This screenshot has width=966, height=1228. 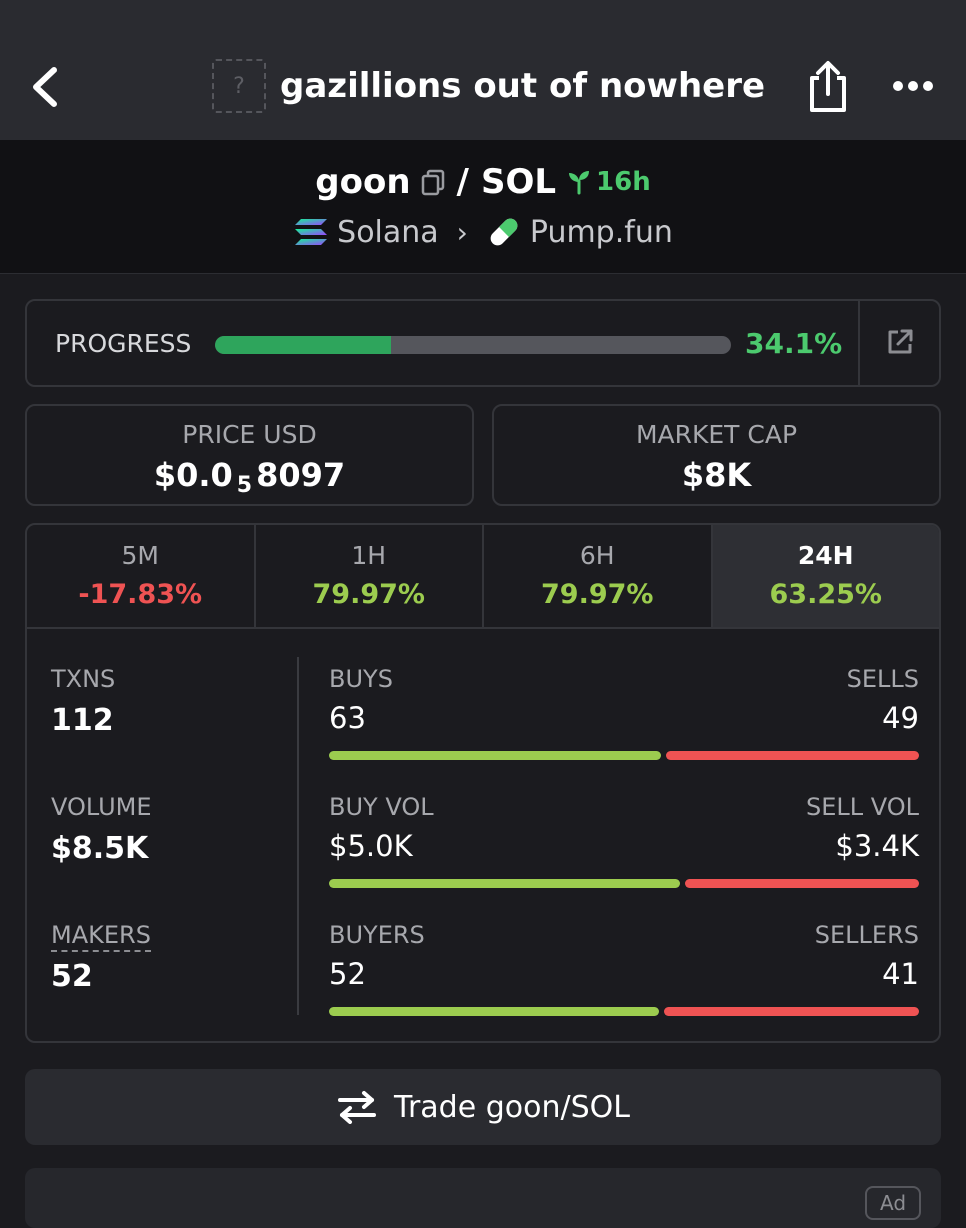 I want to click on buys-sells-row: BUYS SELLS 63 49, so click(x=624, y=720).